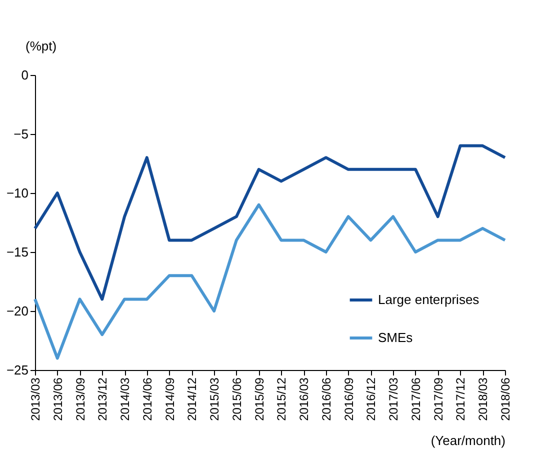 Image resolution: width=533 pixels, height=452 pixels. Describe the element at coordinates (35, 399) in the screenshot. I see `x-tick-label: 2013/03` at that location.